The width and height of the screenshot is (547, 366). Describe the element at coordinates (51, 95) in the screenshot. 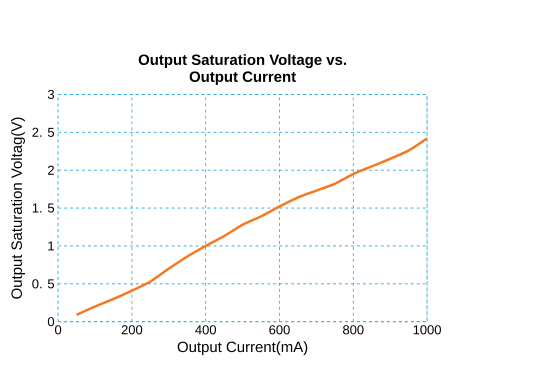

I see `y-tick-label: 3` at that location.